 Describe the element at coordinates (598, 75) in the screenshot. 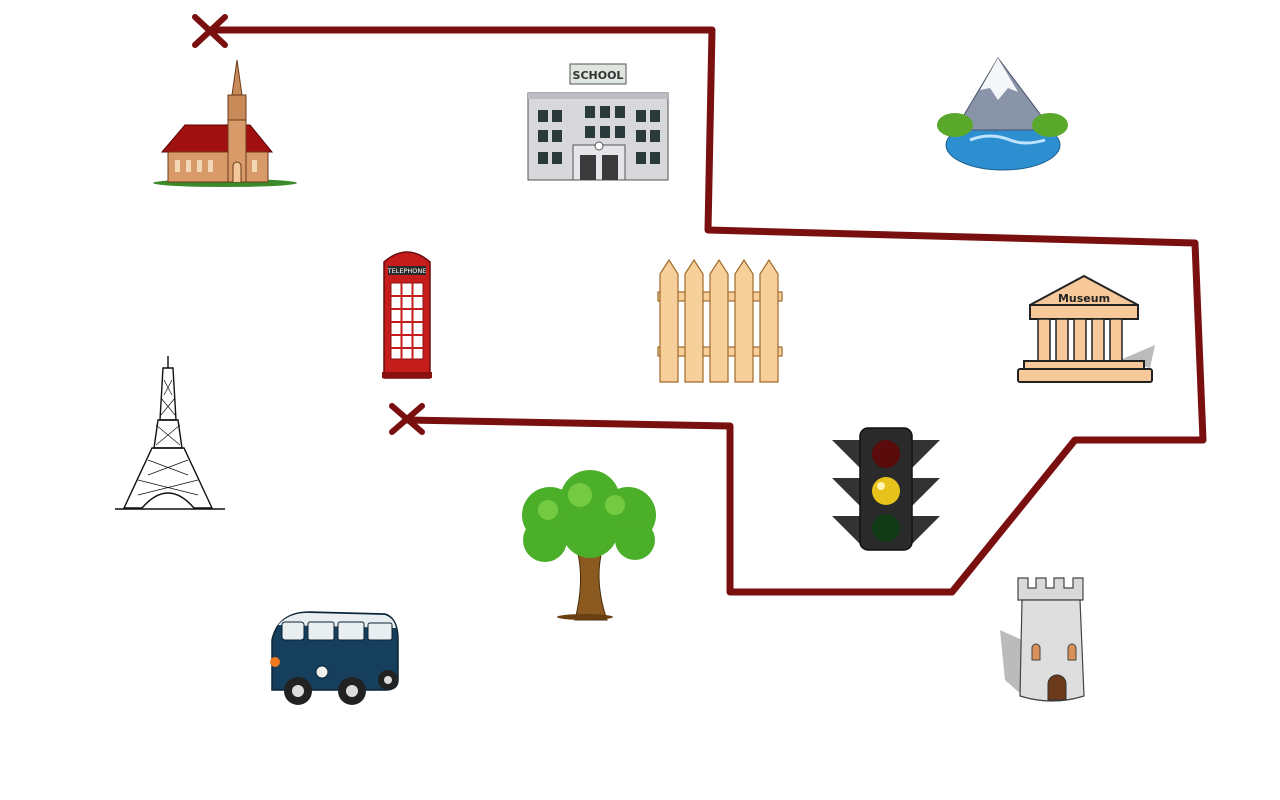

I see `school-sign-text: SCHOOL` at that location.